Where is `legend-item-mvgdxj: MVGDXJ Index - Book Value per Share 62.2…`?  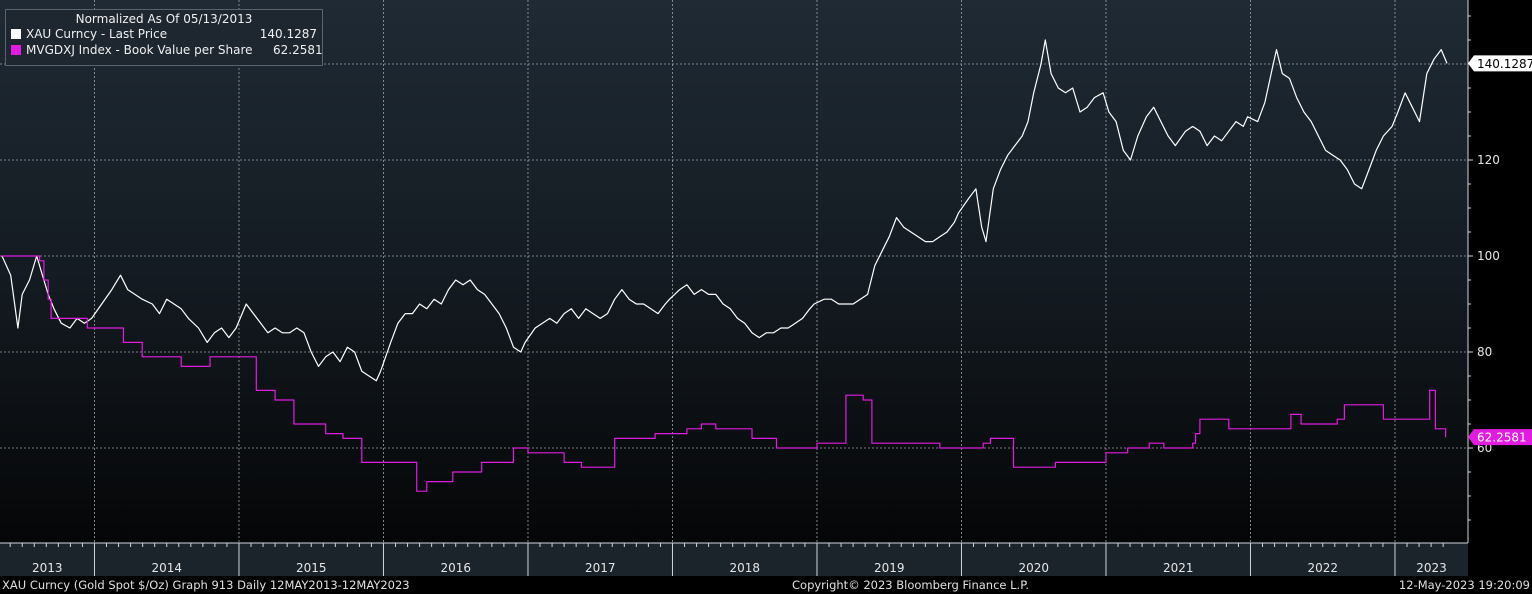 legend-item-mvgdxj: MVGDXJ Index - Book Value per Share 62.2… is located at coordinates (167, 50).